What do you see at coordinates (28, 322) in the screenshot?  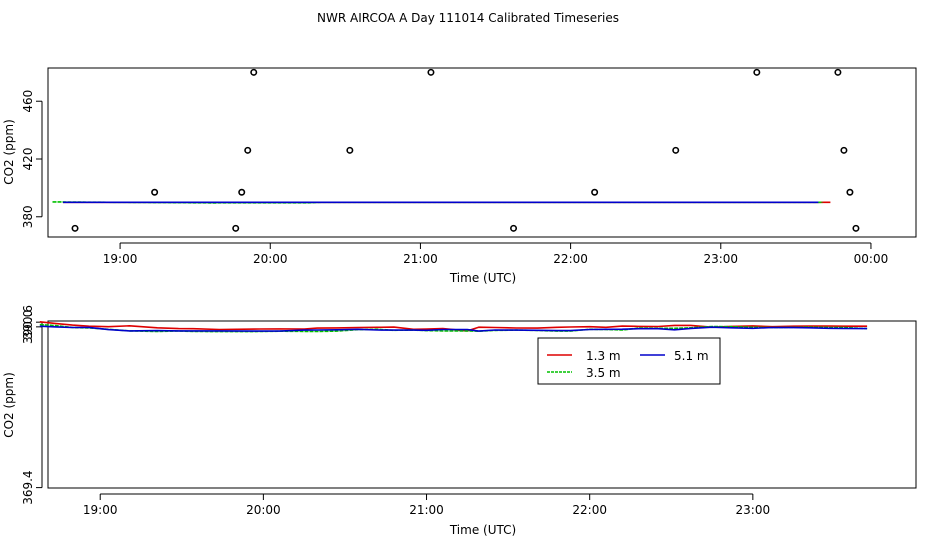 I see `bottom-y-tick-label-2: 390.6` at bounding box center [28, 322].